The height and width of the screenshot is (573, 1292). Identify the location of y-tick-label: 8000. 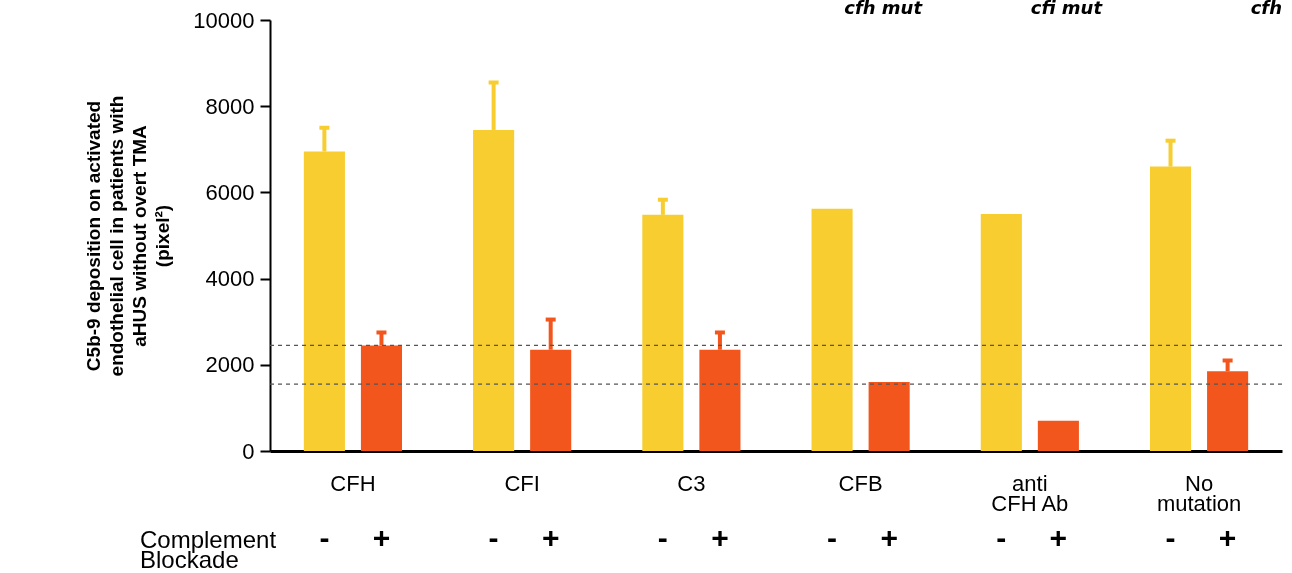
(230, 106).